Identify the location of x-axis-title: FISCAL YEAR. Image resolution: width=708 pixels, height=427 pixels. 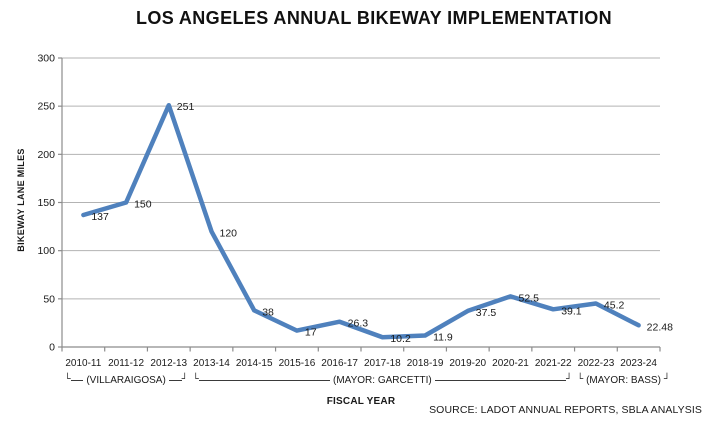
(361, 401).